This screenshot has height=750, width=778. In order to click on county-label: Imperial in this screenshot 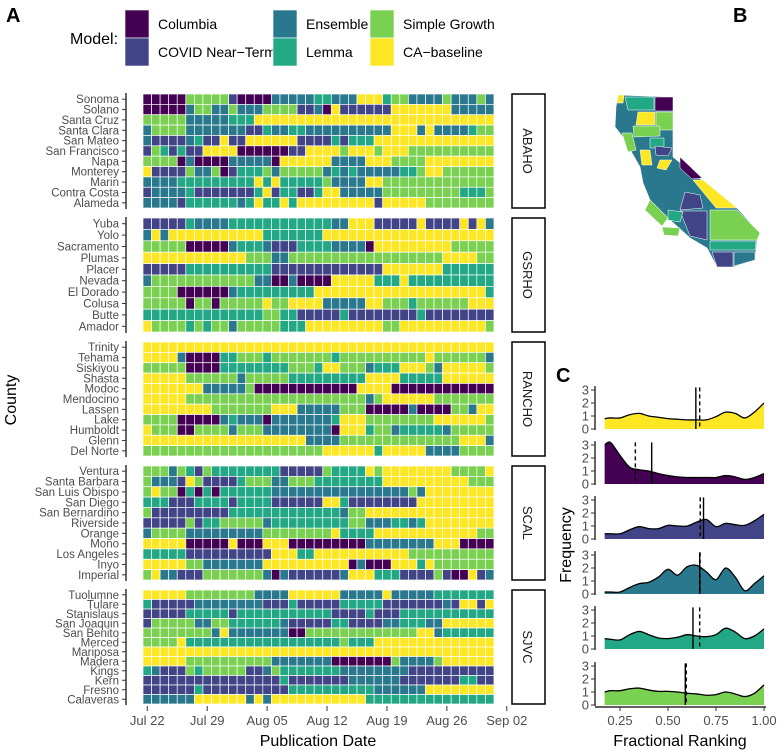, I will do `click(98, 576)`.